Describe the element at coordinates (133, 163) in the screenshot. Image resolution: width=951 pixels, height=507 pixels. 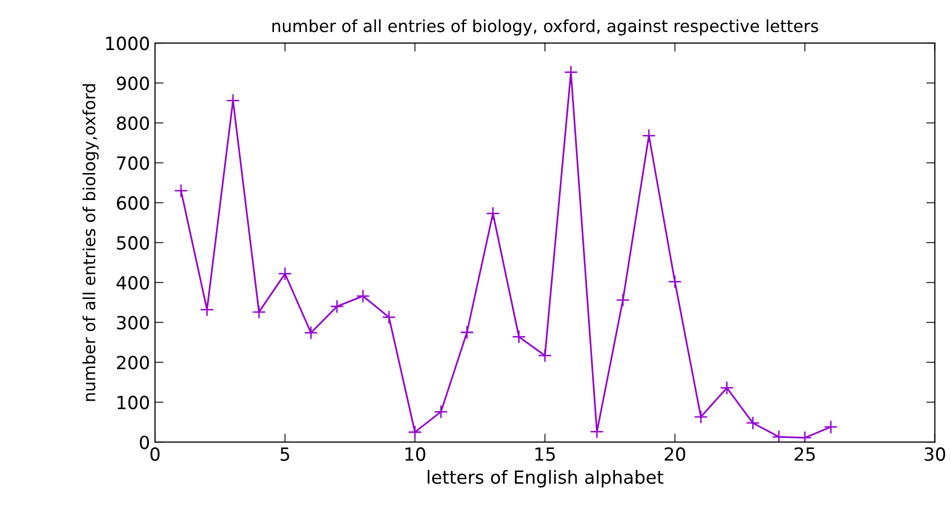
I see `y-tick-label: 700` at that location.